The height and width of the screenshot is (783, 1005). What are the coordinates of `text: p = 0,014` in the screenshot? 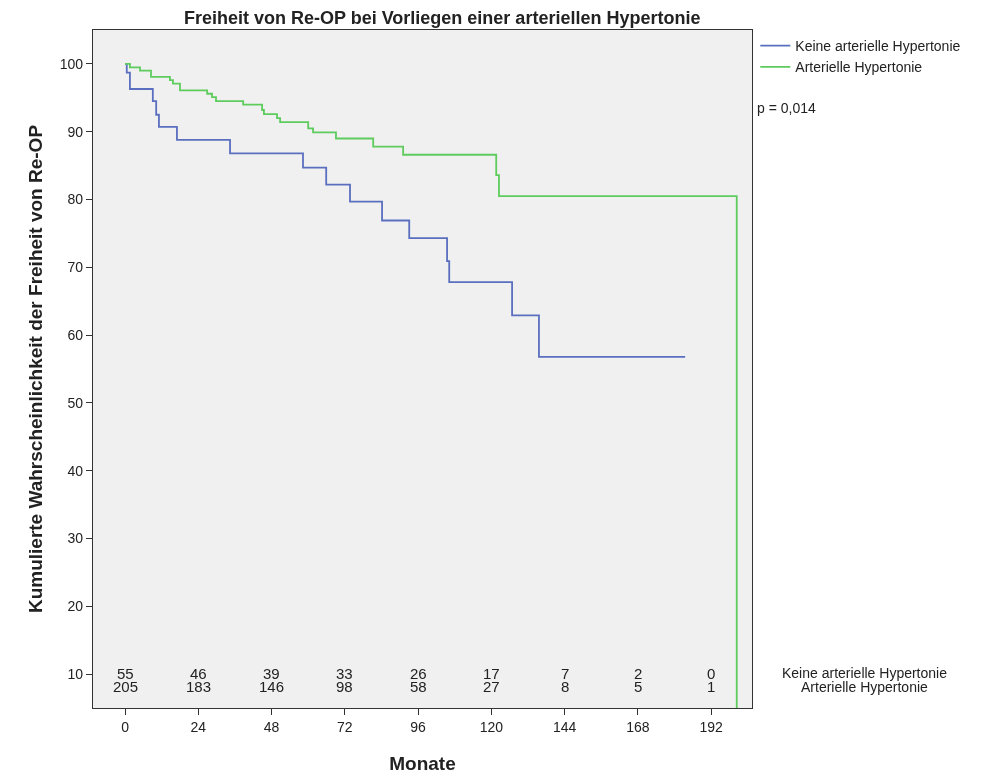 It's located at (786, 108).